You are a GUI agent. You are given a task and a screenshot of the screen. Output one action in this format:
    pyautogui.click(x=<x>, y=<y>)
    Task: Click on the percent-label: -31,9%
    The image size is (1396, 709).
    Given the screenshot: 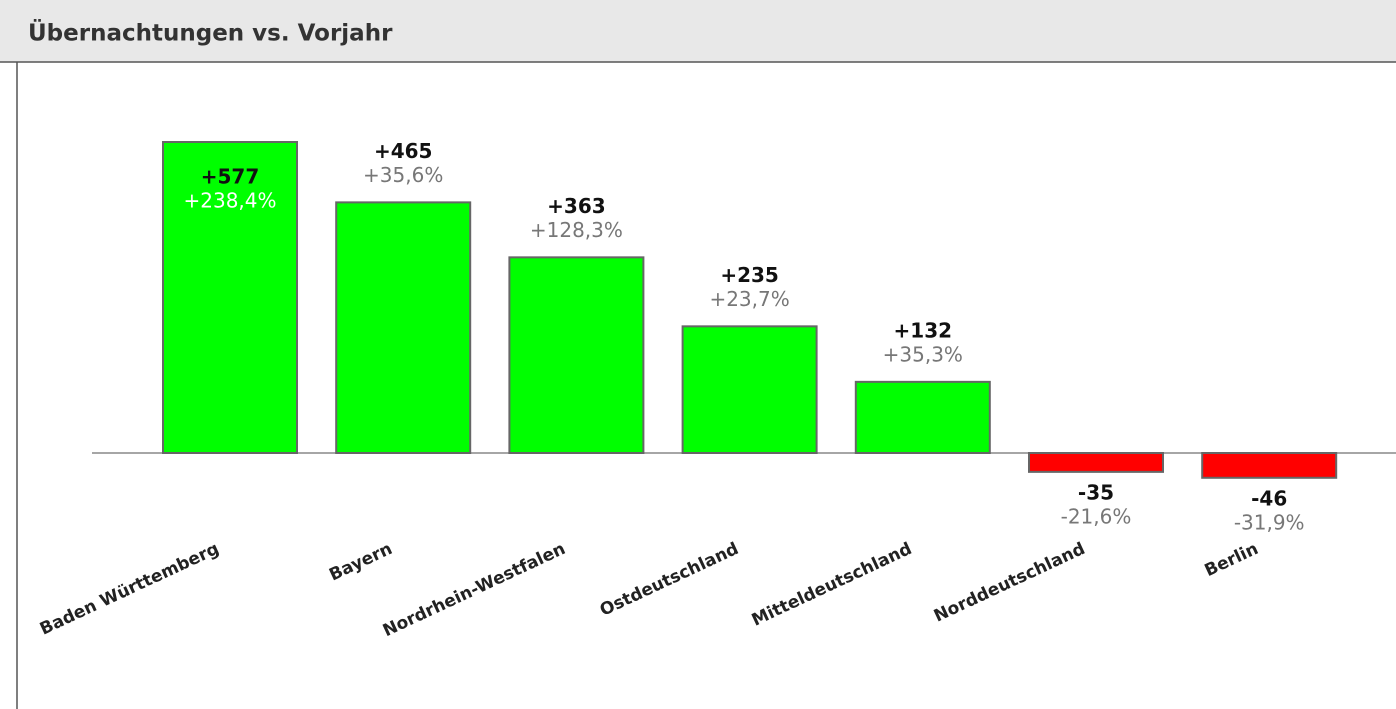 What is the action you would take?
    pyautogui.click(x=1269, y=522)
    